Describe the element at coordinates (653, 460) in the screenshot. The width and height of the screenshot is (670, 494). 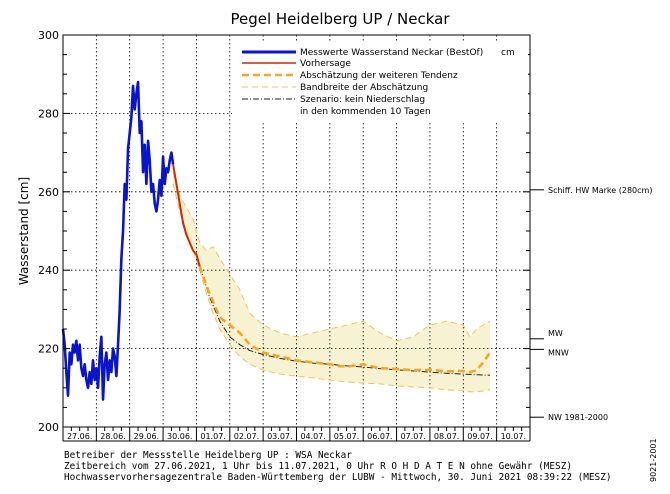
I see `footer-code: 9021-2001` at that location.